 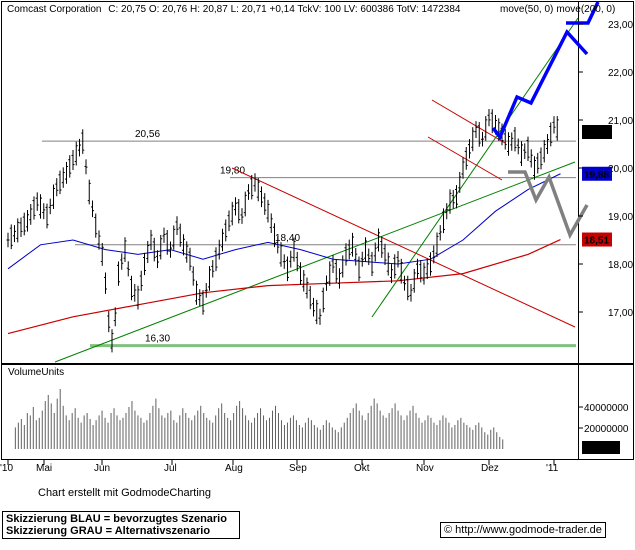 I want to click on volume-axis: 20000000 40000000, so click(x=603, y=419).